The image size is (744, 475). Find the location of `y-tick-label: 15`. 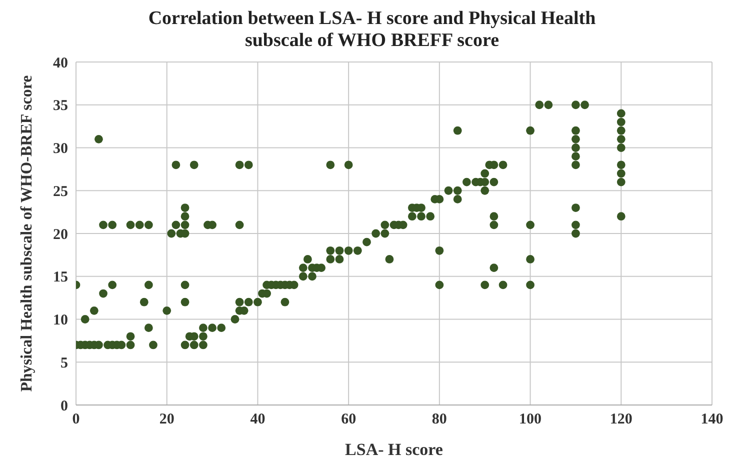

y-tick-label: 15 is located at coordinates (60, 278).